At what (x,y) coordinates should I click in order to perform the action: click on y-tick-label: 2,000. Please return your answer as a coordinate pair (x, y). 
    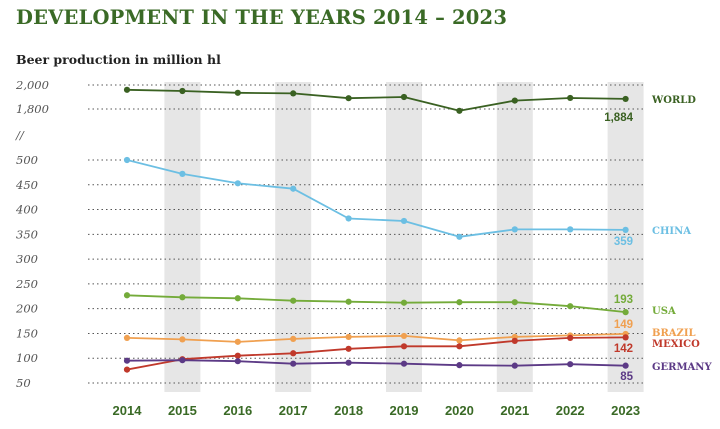
    Looking at the image, I should click on (32, 85).